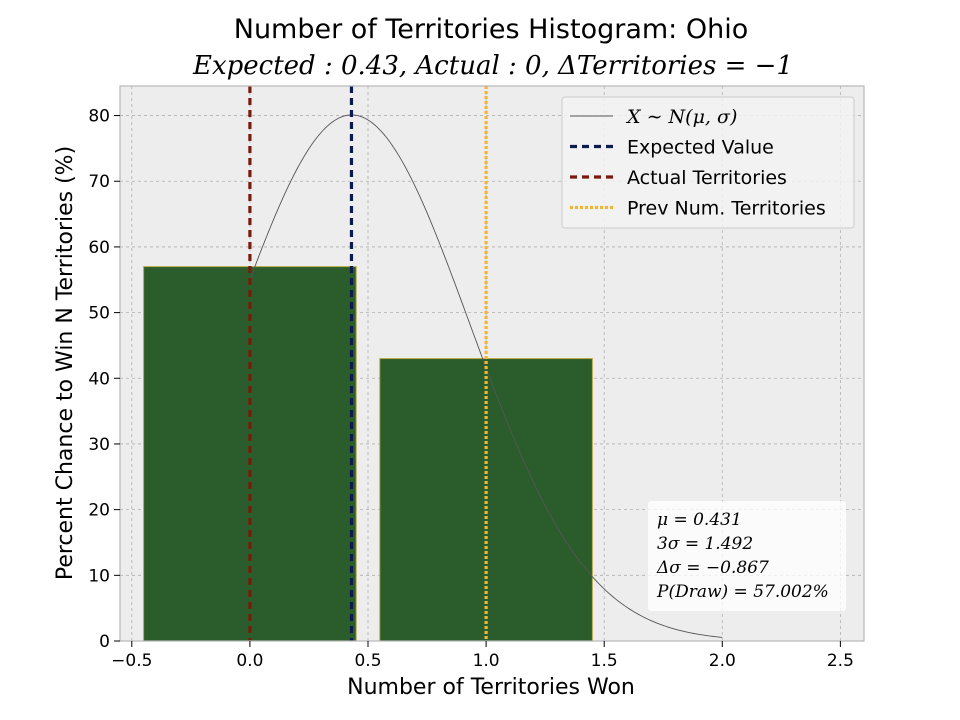 The width and height of the screenshot is (960, 720). What do you see at coordinates (249, 661) in the screenshot?
I see `x-tick-label: 0.0` at bounding box center [249, 661].